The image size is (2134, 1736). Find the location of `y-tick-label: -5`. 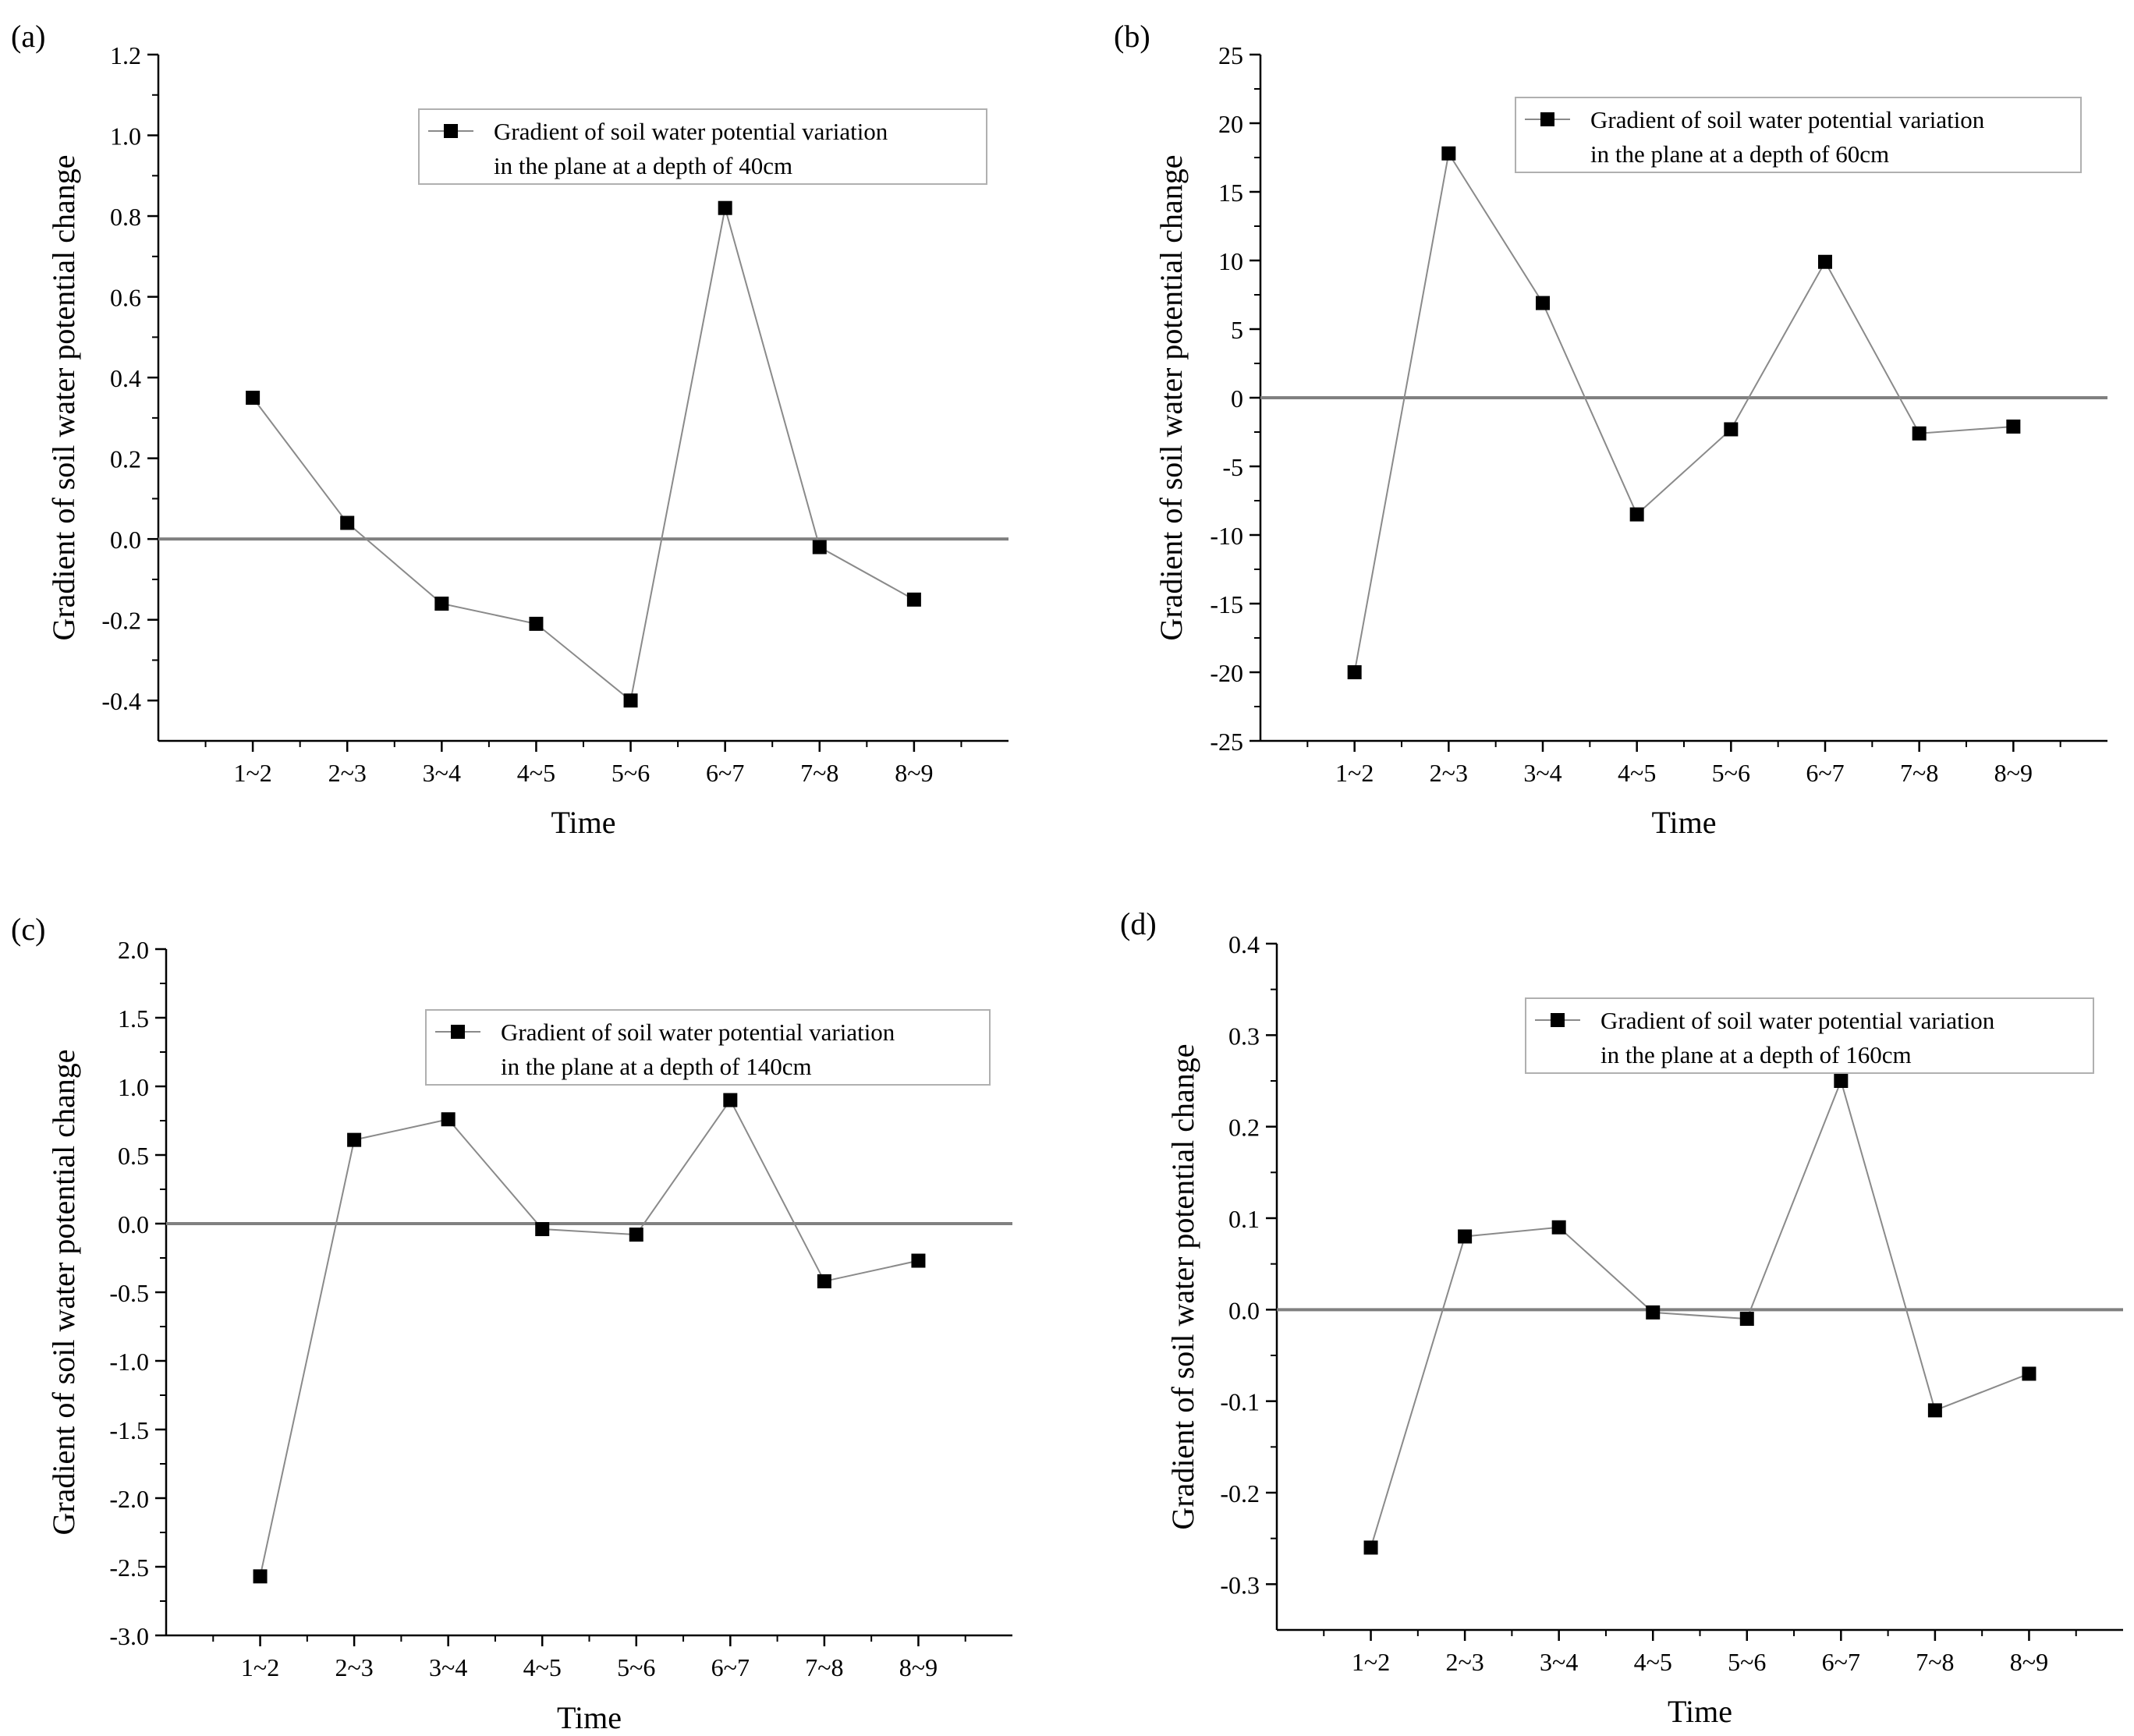

y-tick-label: -5 is located at coordinates (1232, 467).